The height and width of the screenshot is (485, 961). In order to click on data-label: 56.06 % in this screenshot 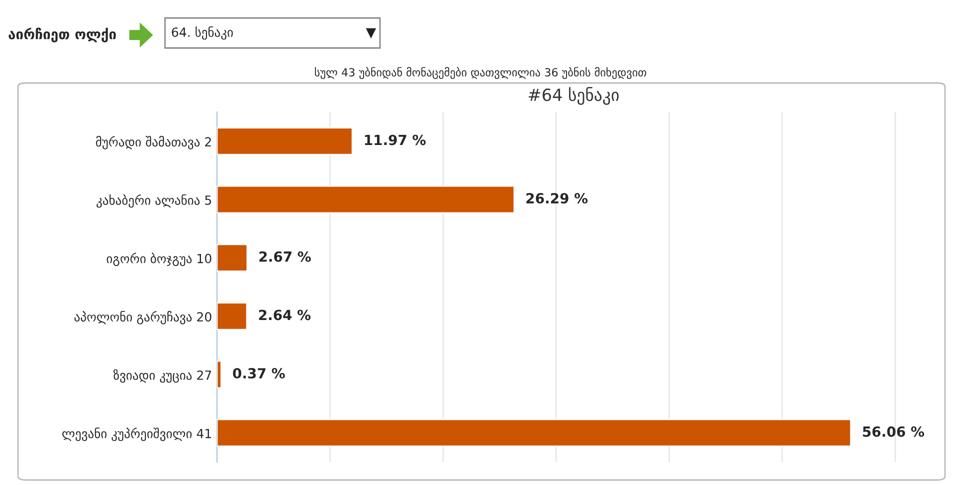, I will do `click(893, 431)`.